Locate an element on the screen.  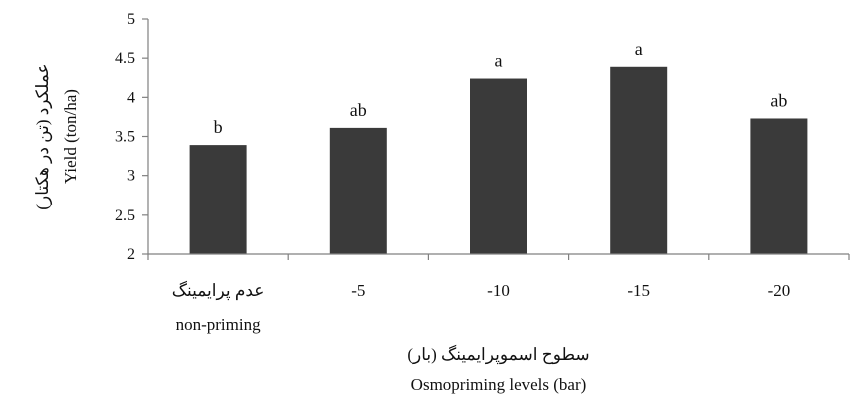
y-tick-label: 4 is located at coordinates (131, 97).